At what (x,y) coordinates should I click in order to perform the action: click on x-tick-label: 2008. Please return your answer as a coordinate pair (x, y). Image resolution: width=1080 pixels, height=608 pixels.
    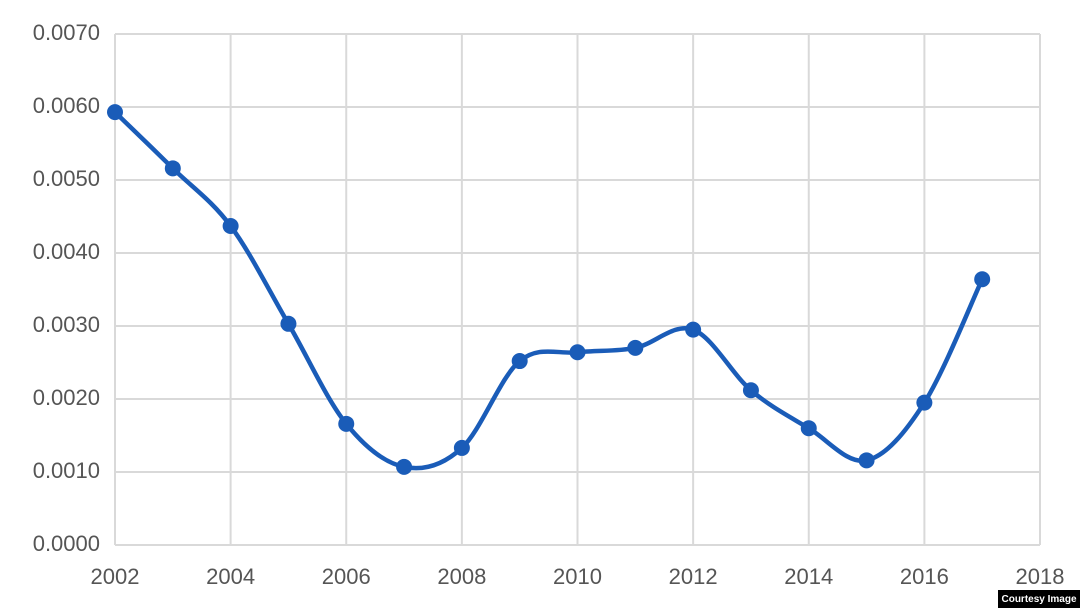
    Looking at the image, I should click on (461, 576).